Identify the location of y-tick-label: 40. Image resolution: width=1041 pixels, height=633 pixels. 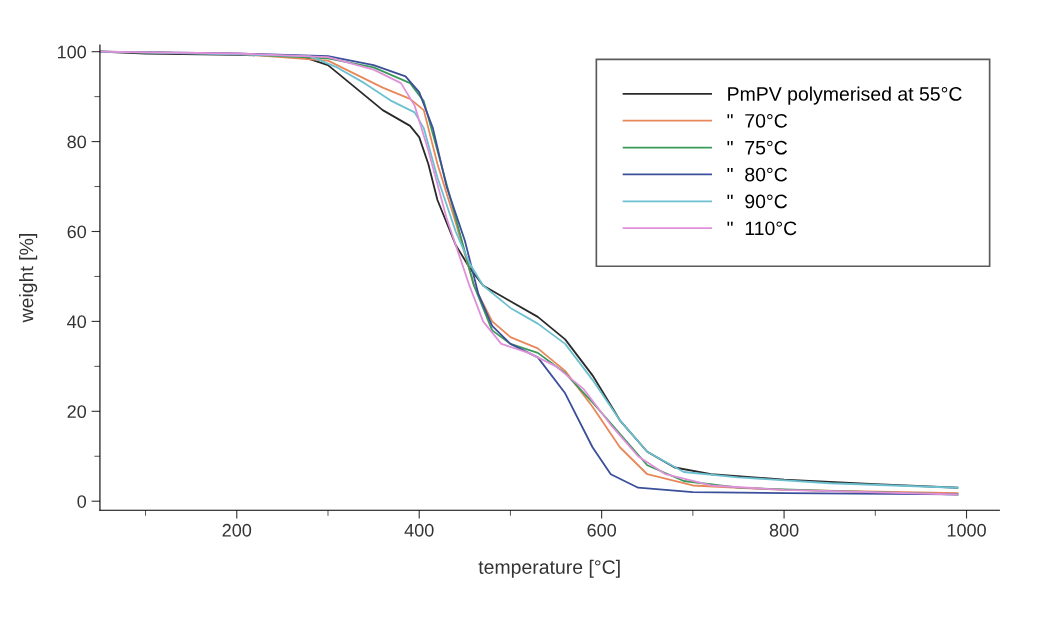
(77, 322).